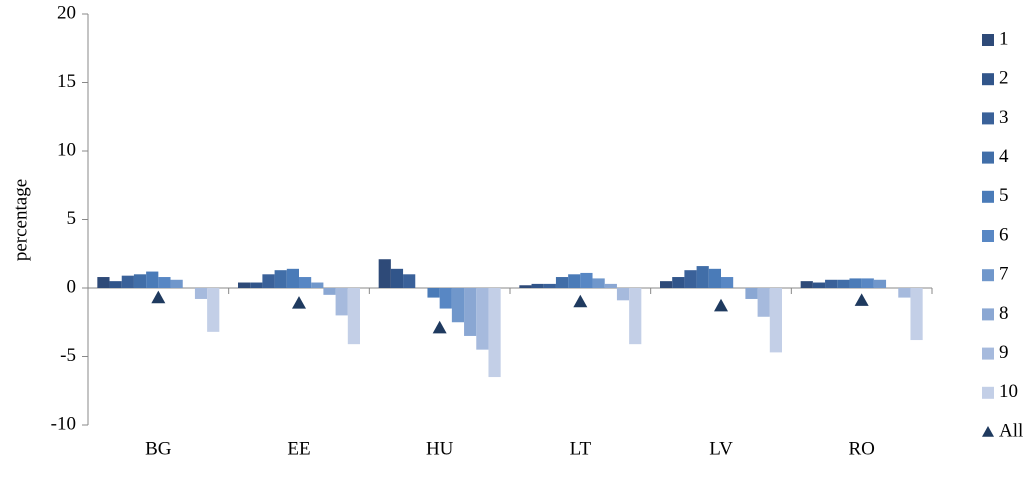 The image size is (1032, 477). Describe the element at coordinates (66, 81) in the screenshot. I see `y-tick-label: 15` at that location.